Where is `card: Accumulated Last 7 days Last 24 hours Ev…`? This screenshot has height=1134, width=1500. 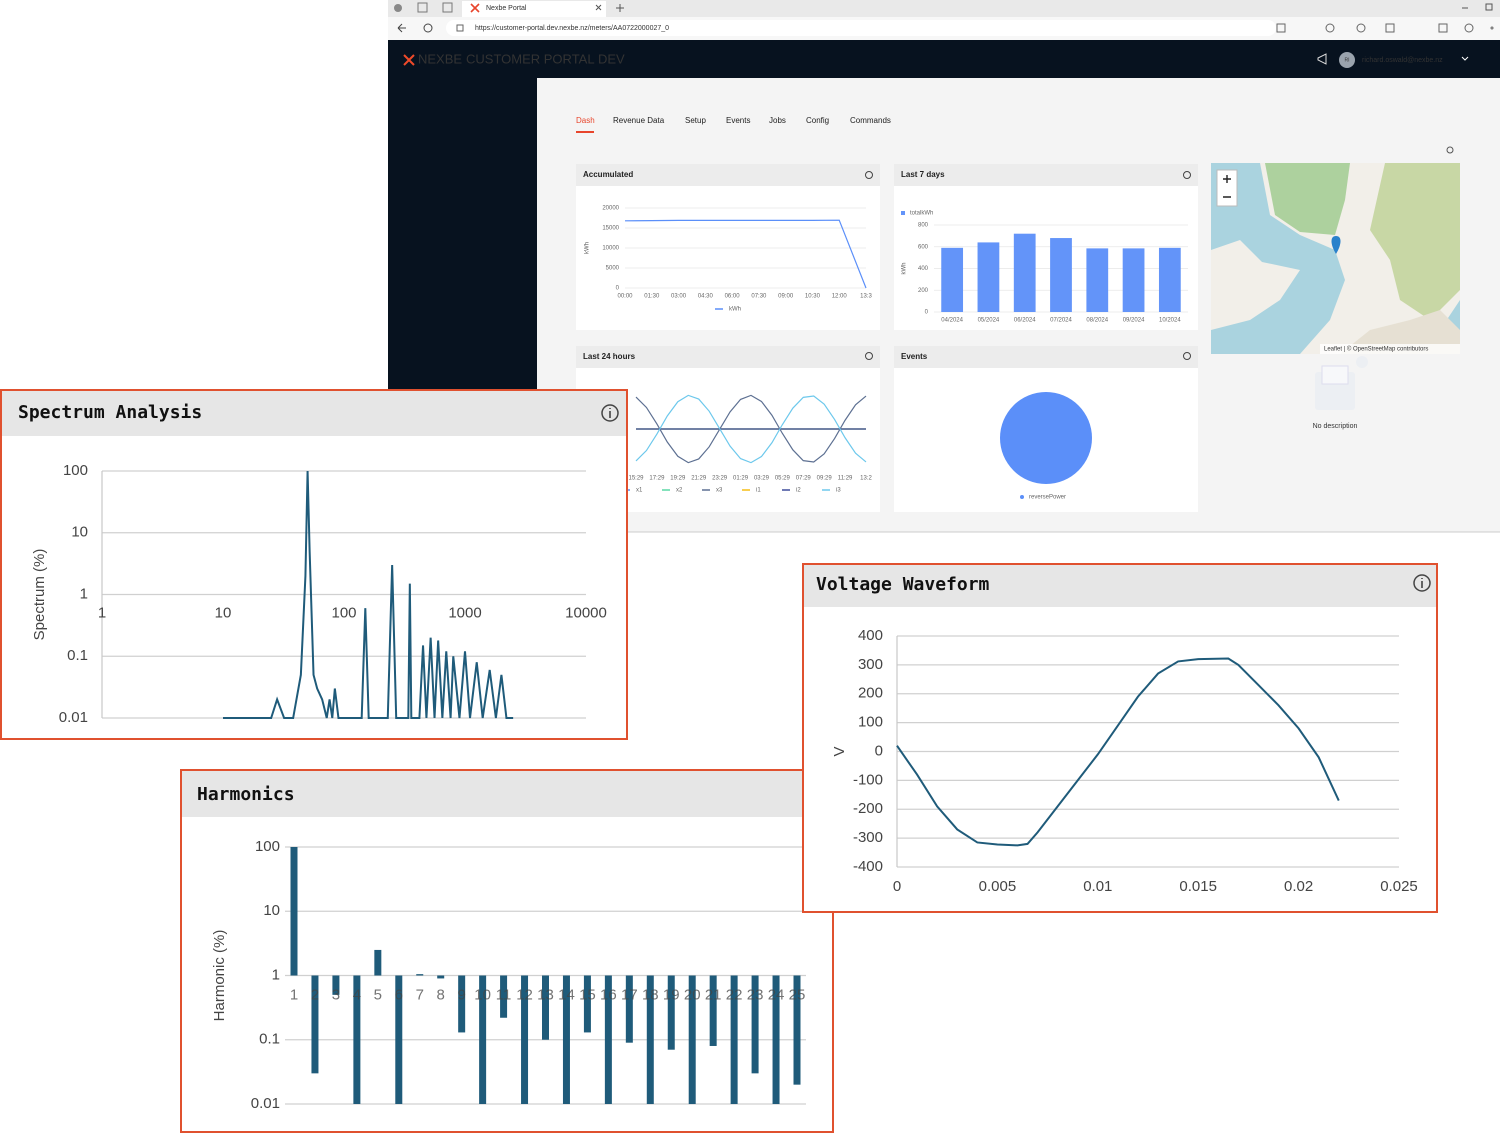 card: Accumulated Last 7 days Last 24 hours Ev… is located at coordinates (887, 338).